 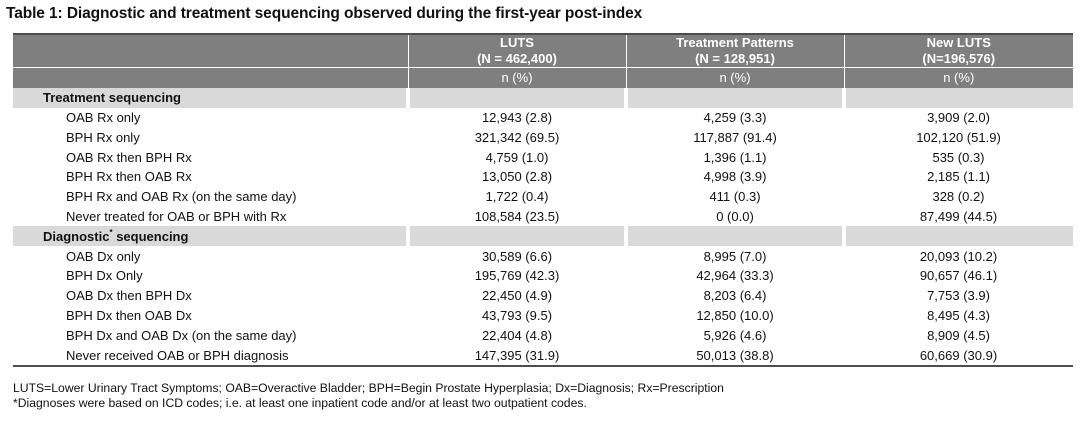 I want to click on row-label: OAB Dx only, so click(x=210, y=256).